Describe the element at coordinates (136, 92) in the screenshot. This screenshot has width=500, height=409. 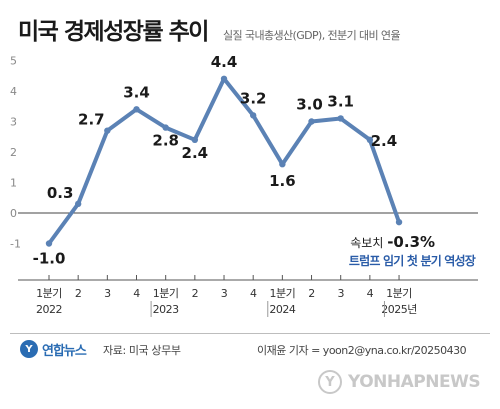
I see `data-label: 3.4` at that location.